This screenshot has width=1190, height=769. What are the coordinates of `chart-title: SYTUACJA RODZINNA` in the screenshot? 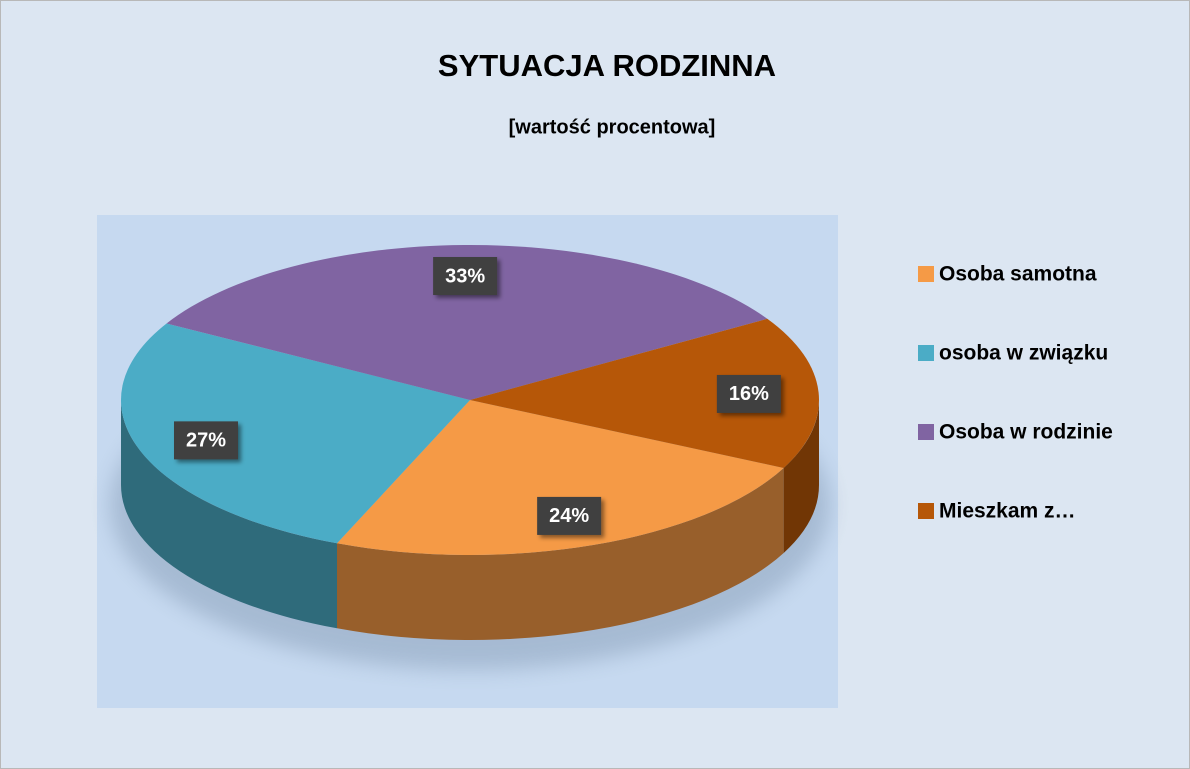 It's located at (607, 65).